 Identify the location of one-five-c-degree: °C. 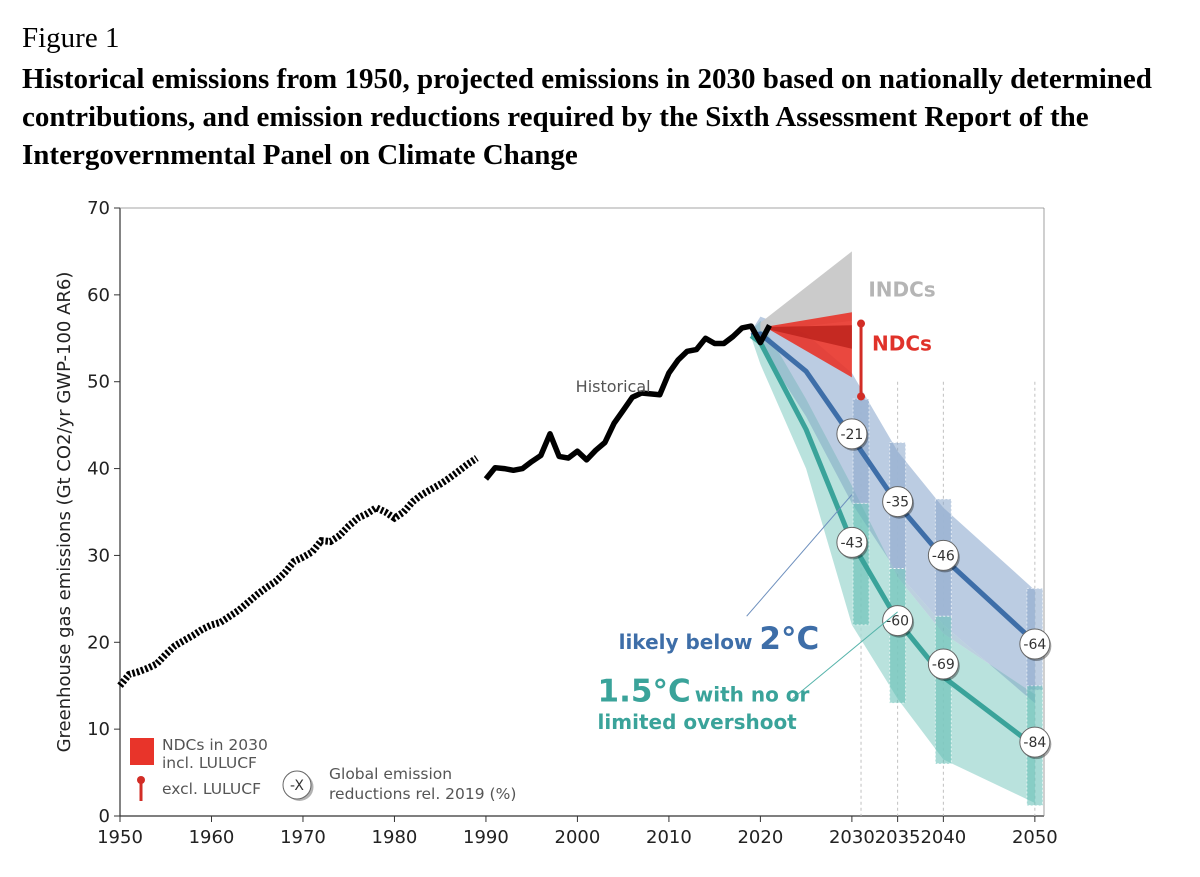
(671, 691).